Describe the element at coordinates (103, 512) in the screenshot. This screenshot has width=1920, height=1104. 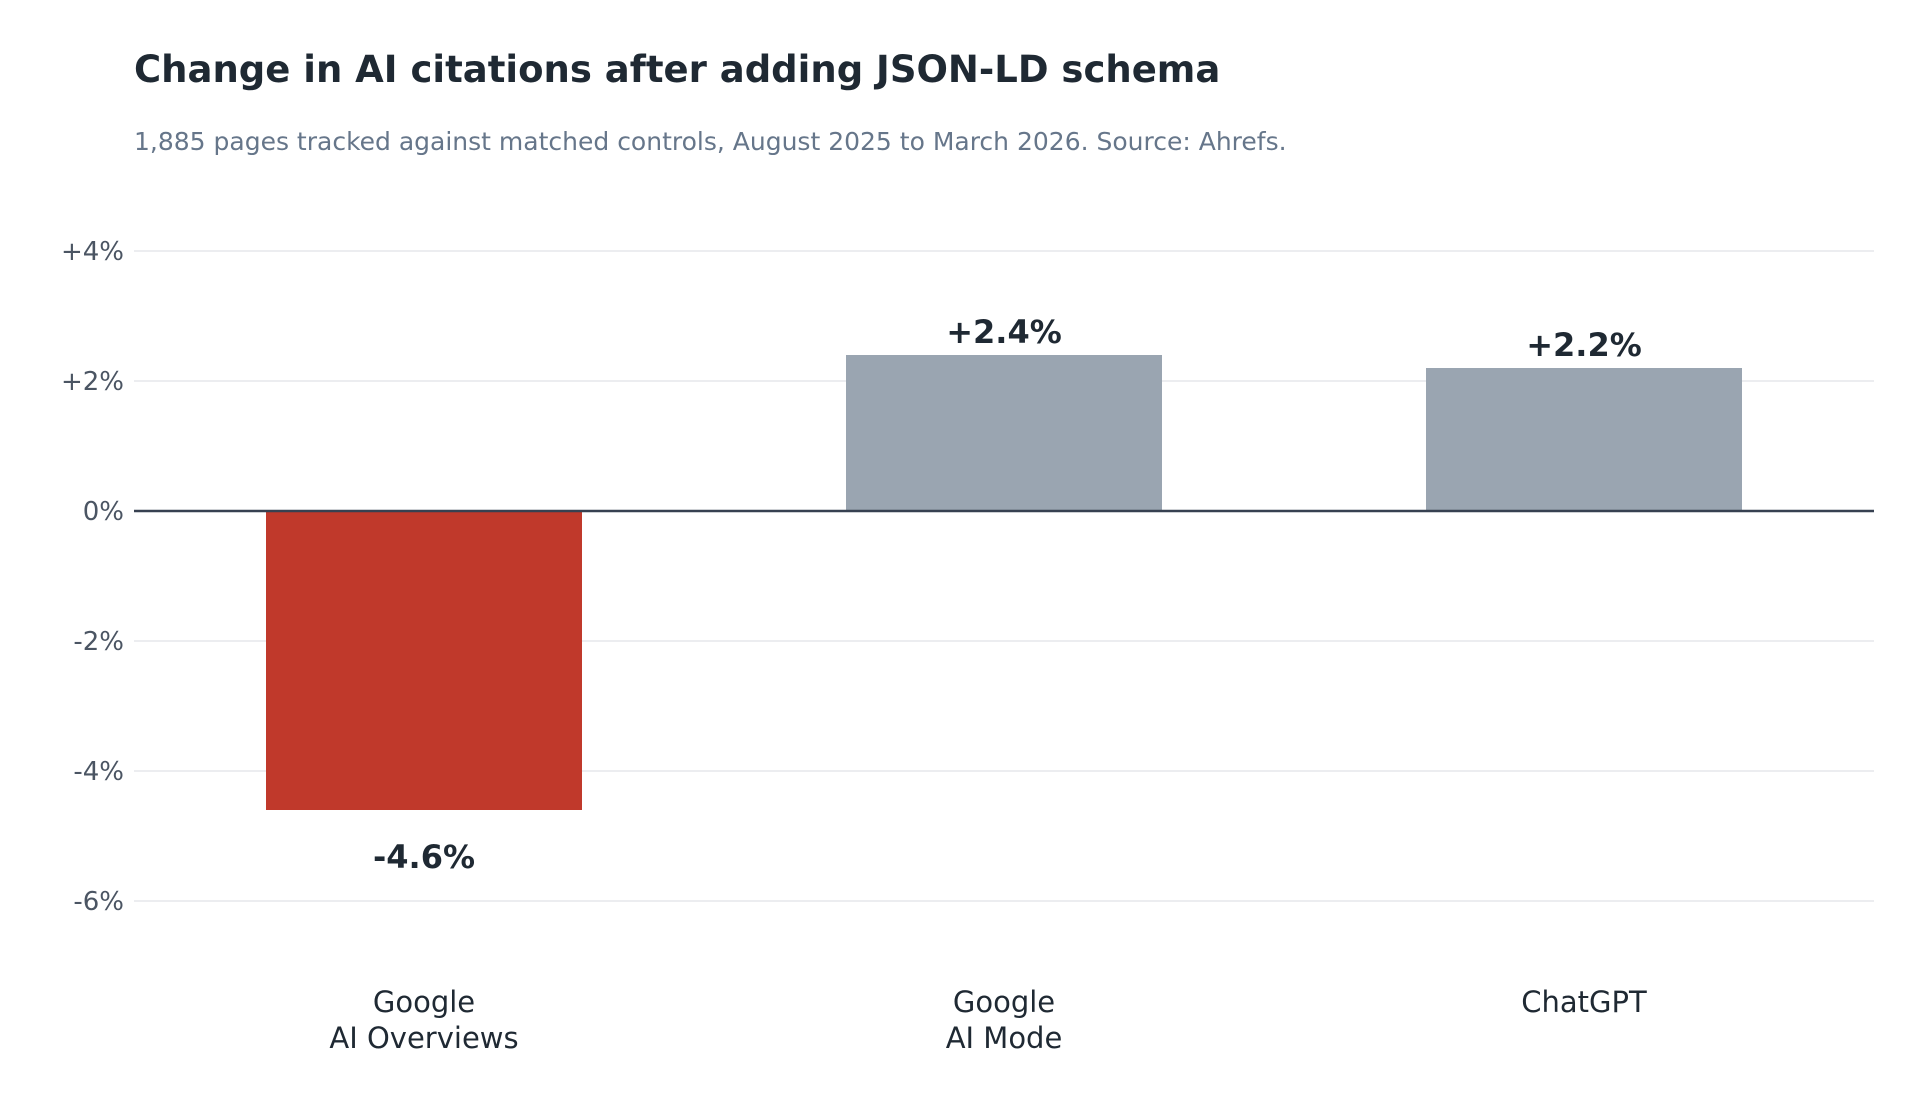
I see `y-tick-label: 0%` at that location.